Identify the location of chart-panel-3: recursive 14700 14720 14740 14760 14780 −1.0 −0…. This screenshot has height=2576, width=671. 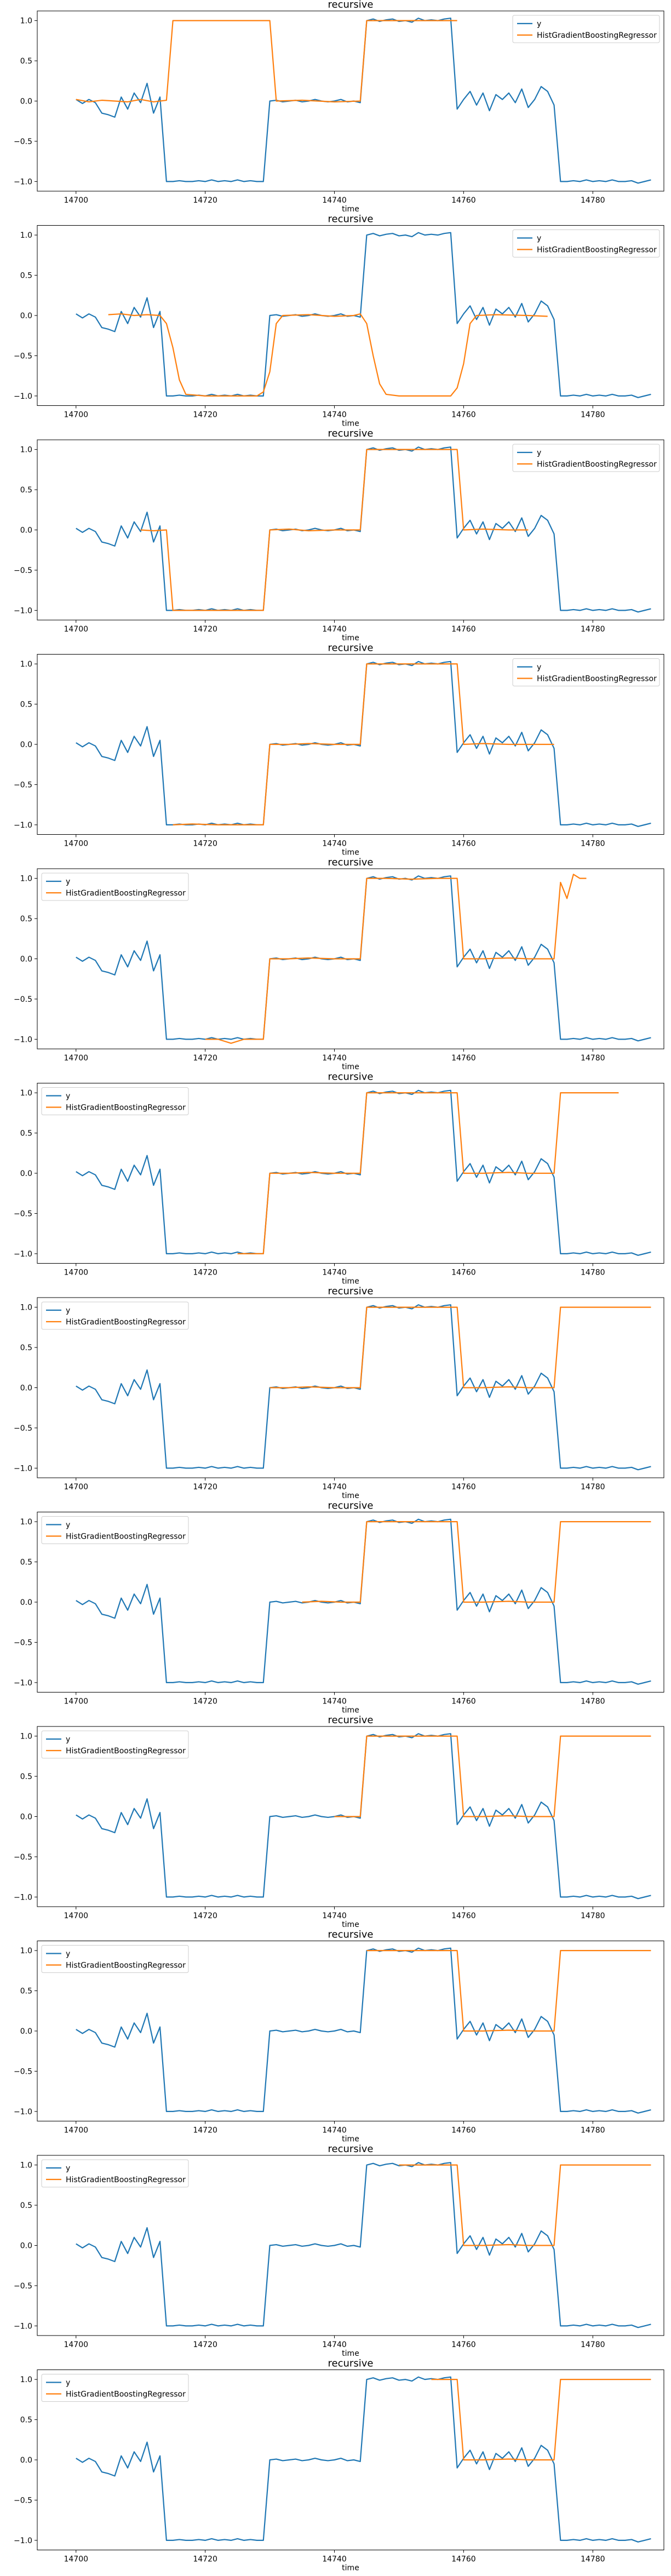
(339, 535).